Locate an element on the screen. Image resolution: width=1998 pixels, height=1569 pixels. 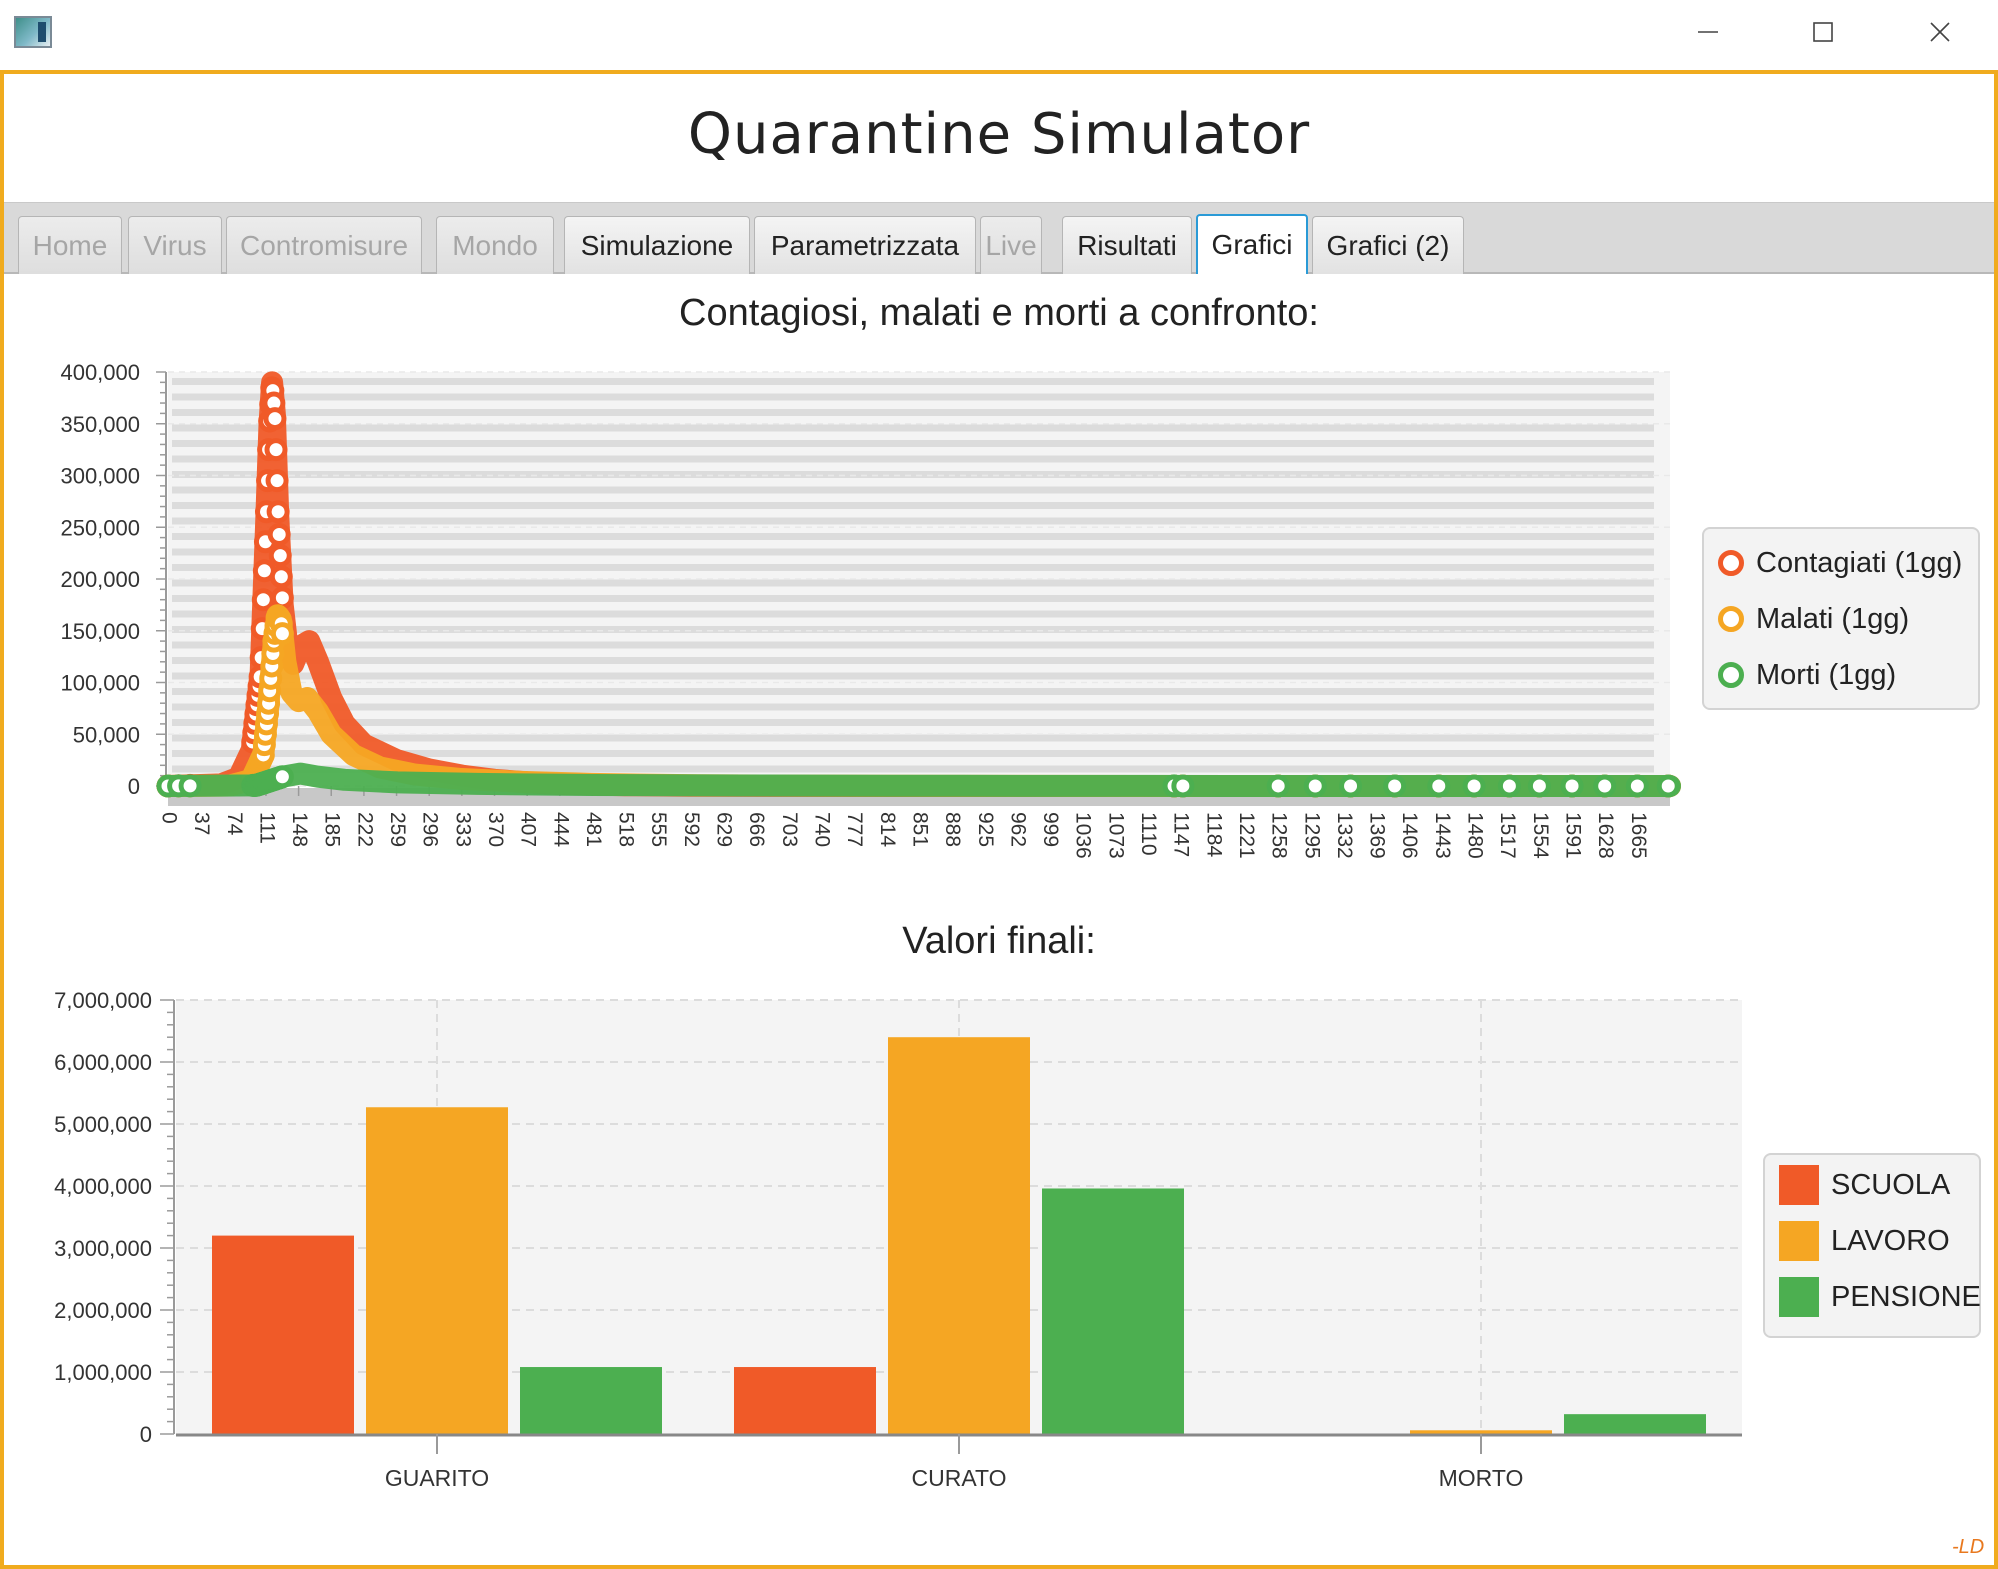
tab-contromisure: Contromisure is located at coordinates (324, 245).